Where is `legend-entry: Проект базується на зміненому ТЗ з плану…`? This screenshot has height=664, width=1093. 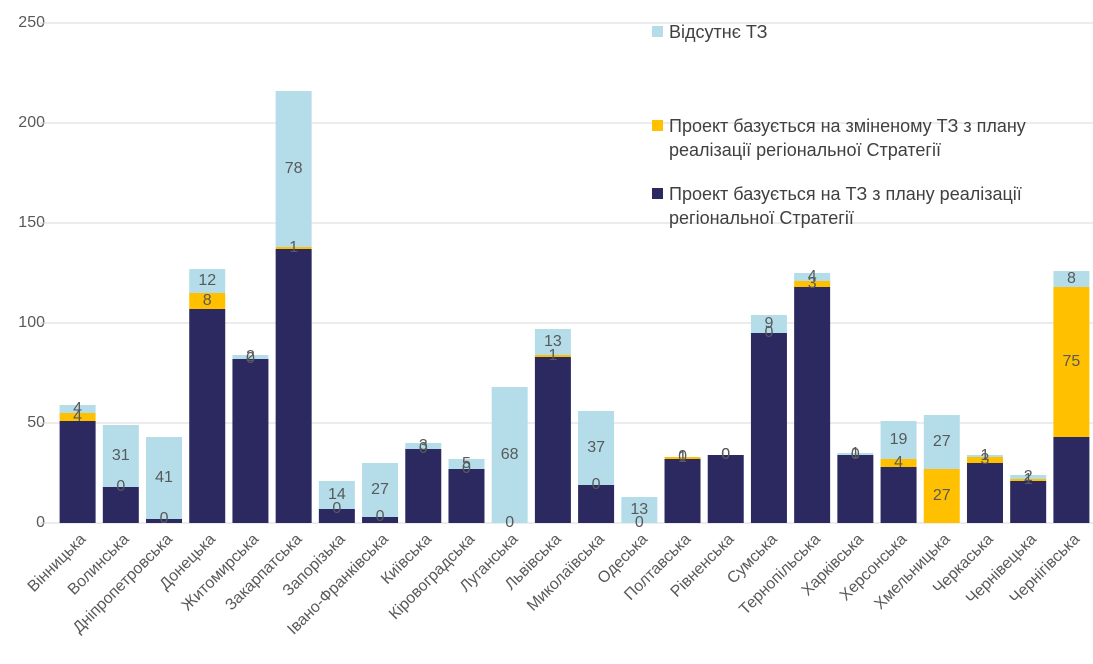 legend-entry: Проект базується на зміненому ТЗ з плану… is located at coordinates (872, 138).